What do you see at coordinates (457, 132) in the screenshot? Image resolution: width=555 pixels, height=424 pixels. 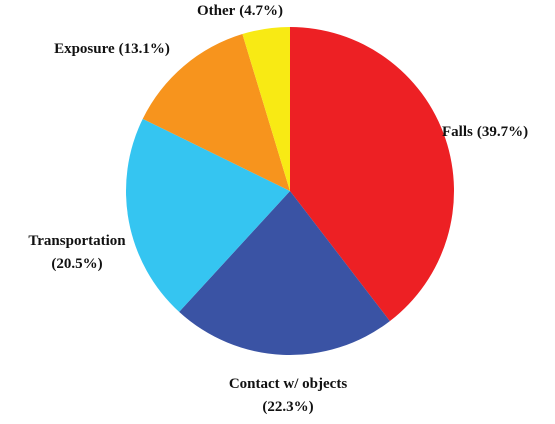 I see `category-name: Falls` at bounding box center [457, 132].